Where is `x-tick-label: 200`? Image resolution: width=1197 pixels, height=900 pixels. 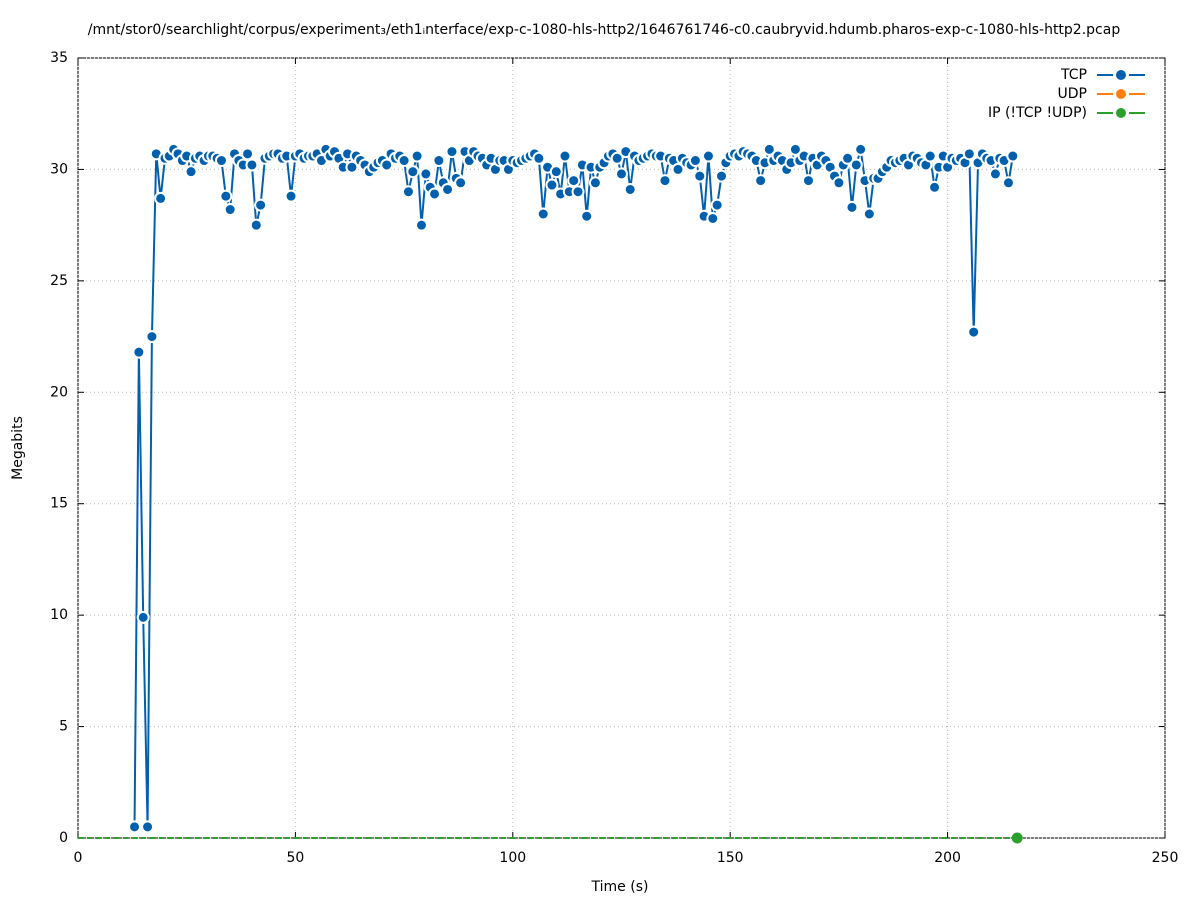
x-tick-label: 200 is located at coordinates (947, 858).